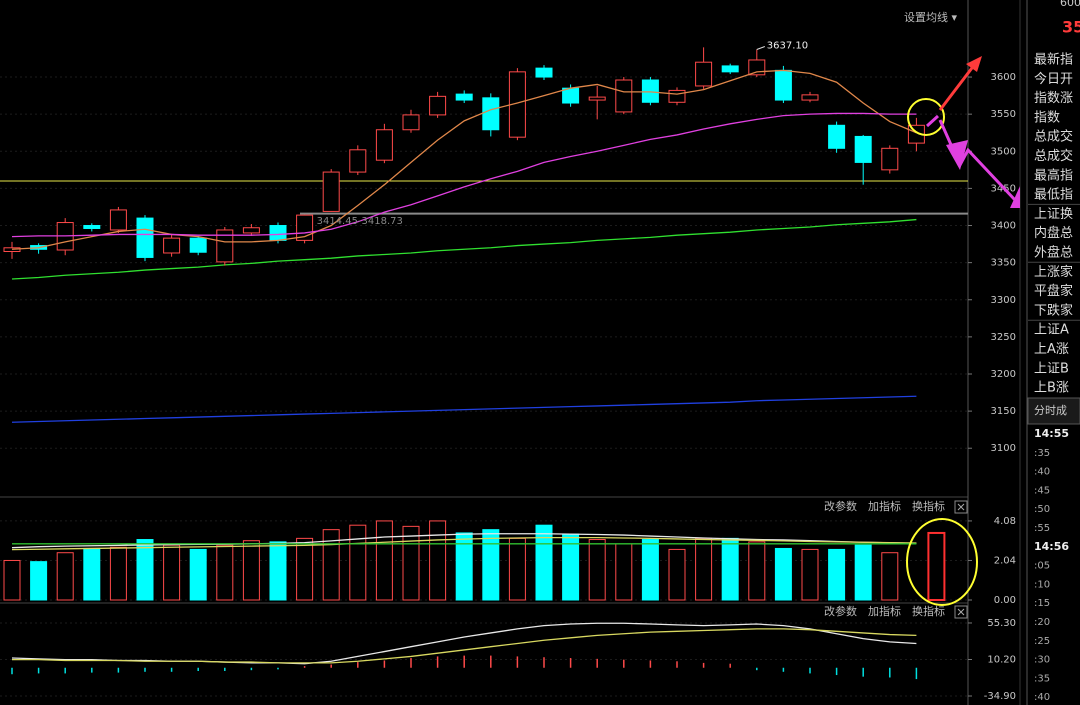 The width and height of the screenshot is (1080, 705). Describe the element at coordinates (760, 48) in the screenshot. I see `annotation-pointer` at that location.